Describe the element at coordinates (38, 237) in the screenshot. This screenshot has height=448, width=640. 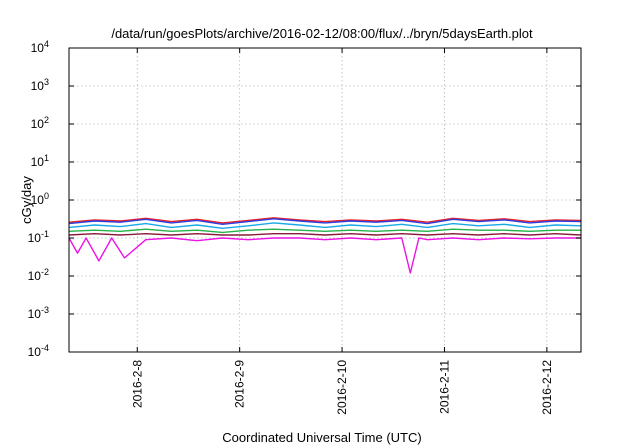
I see `y-tick-label: 10⁻¹` at that location.